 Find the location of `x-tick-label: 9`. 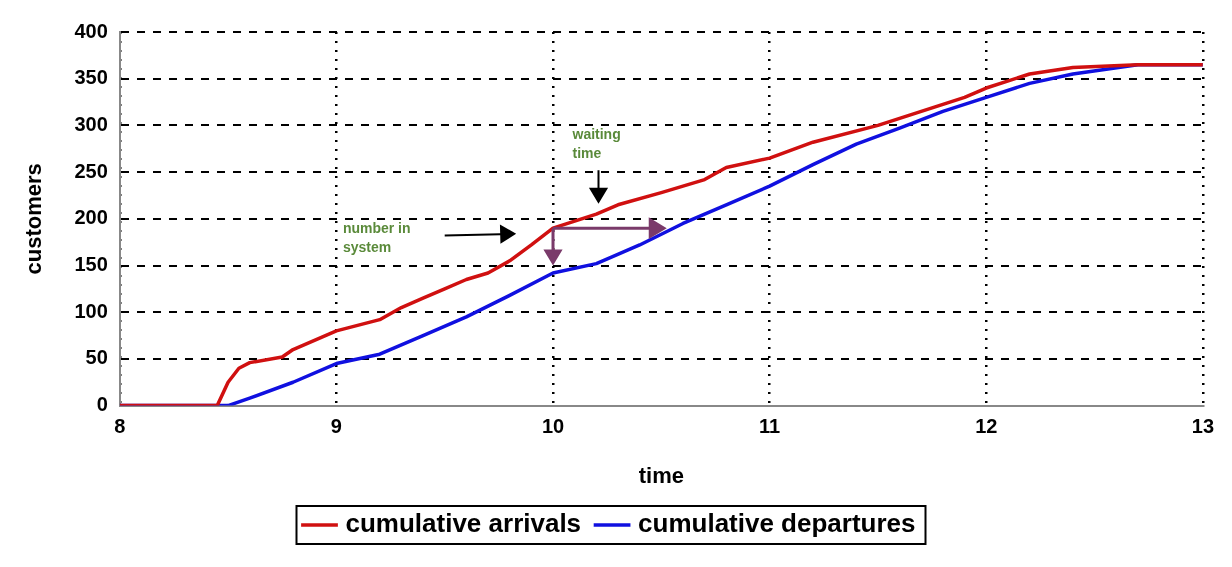

x-tick-label: 9 is located at coordinates (336, 426).